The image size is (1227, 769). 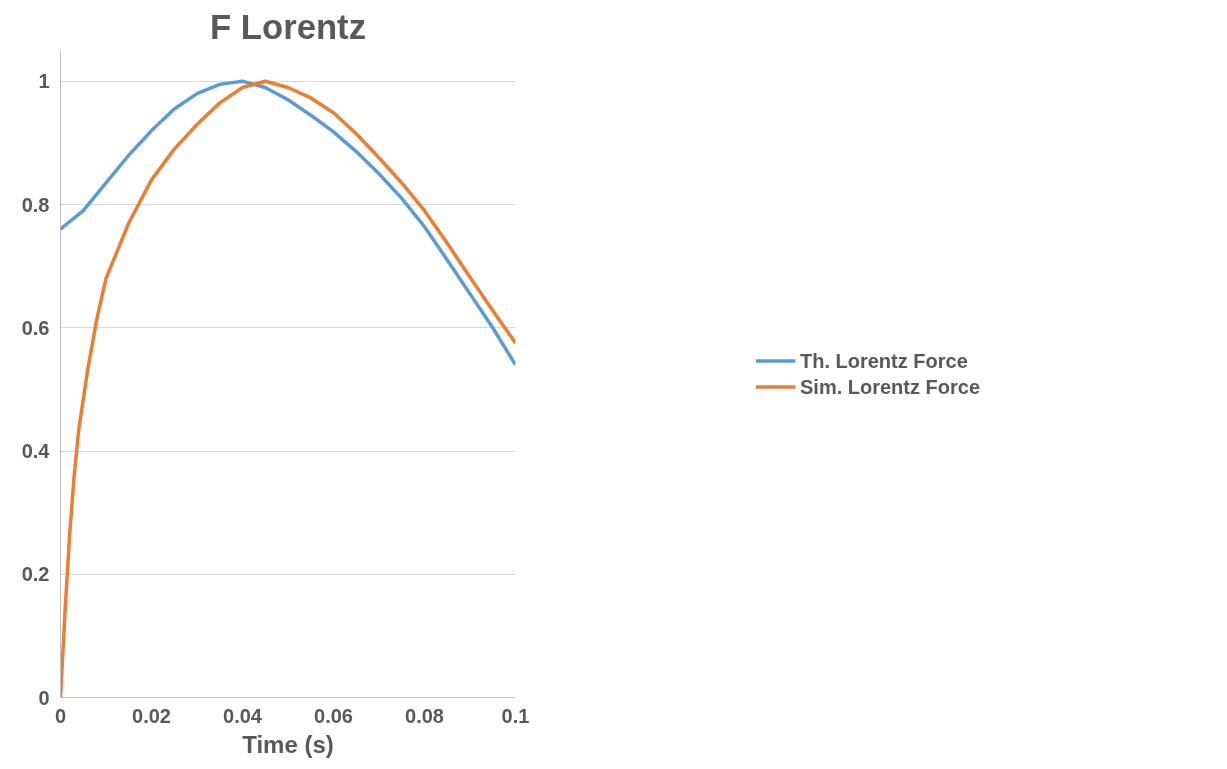 I want to click on y-tick-label: 0.6, so click(x=35, y=327).